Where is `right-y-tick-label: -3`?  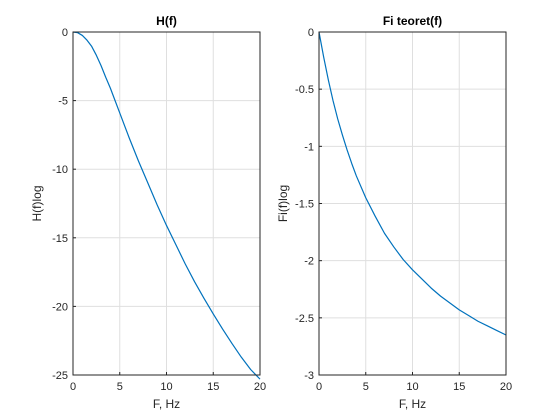 right-y-tick-label: -3 is located at coordinates (309, 376).